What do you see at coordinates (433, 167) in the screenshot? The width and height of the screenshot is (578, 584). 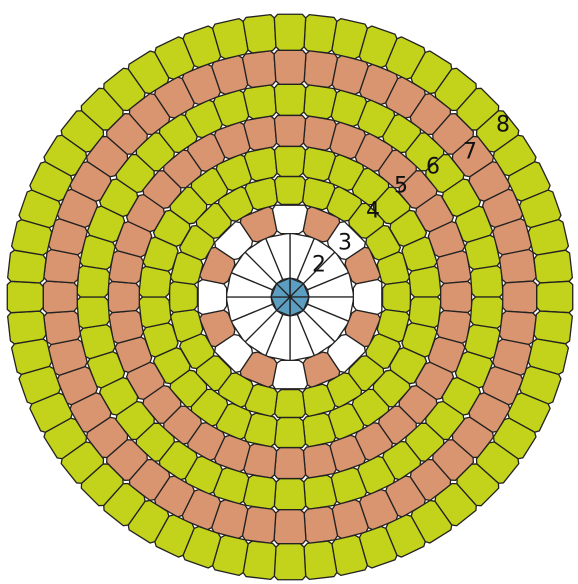 I see `ring-6-label: 6` at bounding box center [433, 167].